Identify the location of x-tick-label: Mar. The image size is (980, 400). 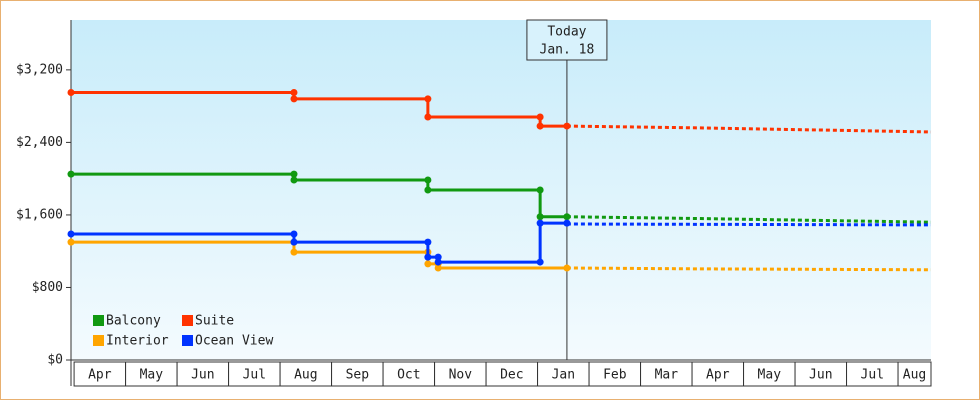
(667, 375).